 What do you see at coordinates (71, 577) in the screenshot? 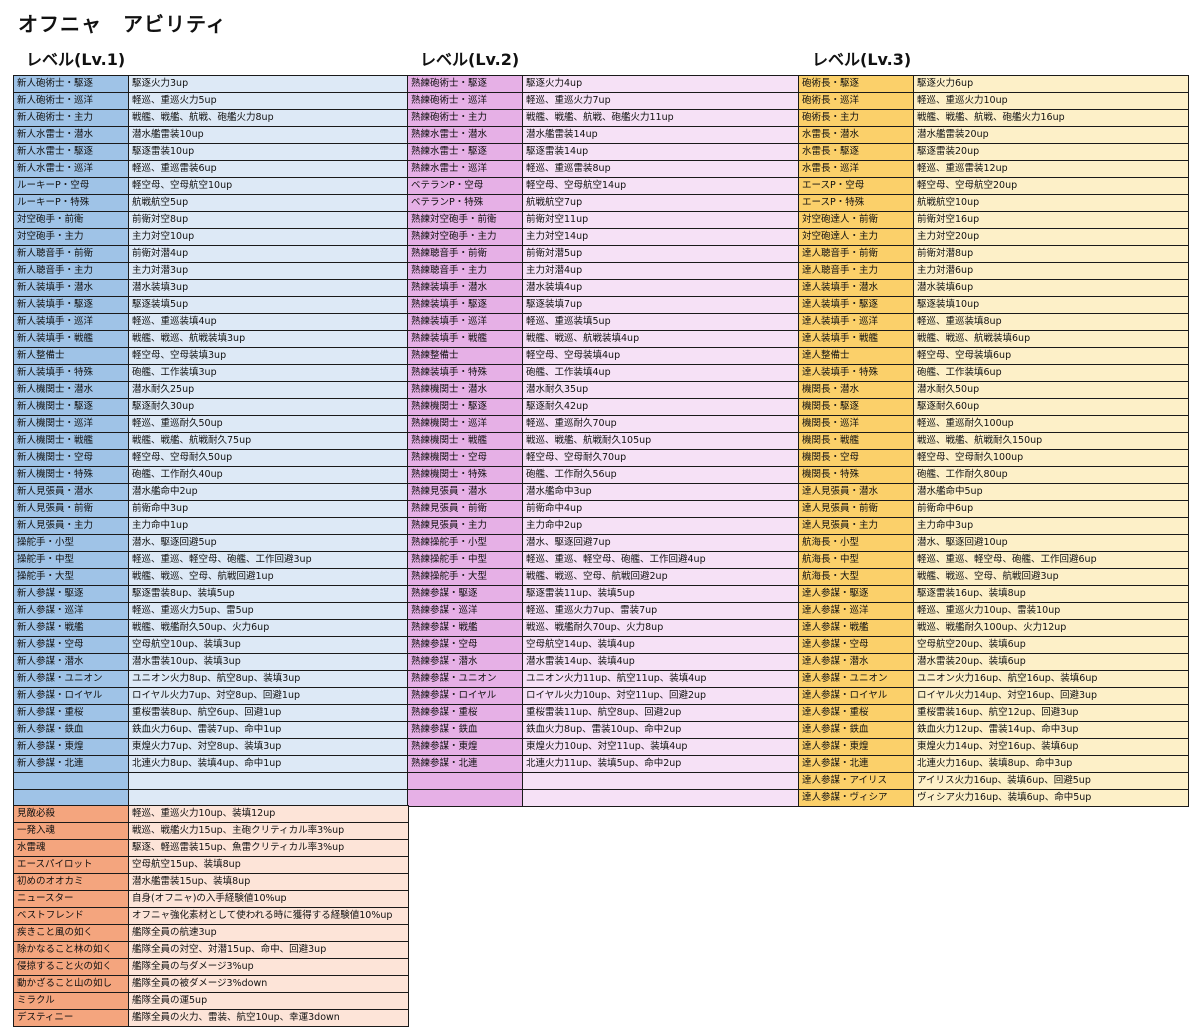
I see `ability-name-cell: 操舵手・大型` at bounding box center [71, 577].